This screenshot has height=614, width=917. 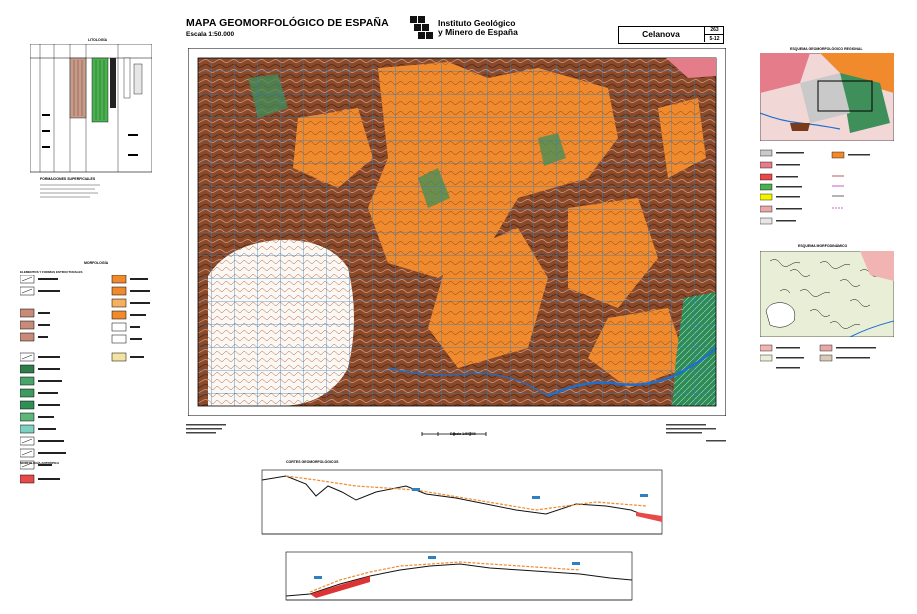 What do you see at coordinates (827, 97) in the screenshot?
I see `regional-scheme-map` at bounding box center [827, 97].